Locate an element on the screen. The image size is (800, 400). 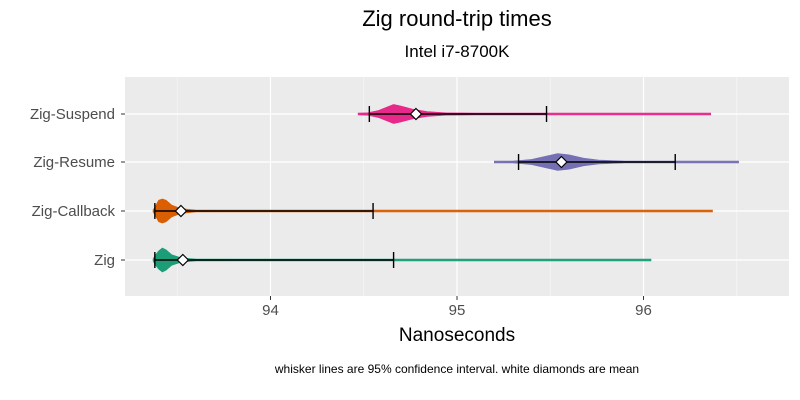
x-tick-label: 94 is located at coordinates (270, 310).